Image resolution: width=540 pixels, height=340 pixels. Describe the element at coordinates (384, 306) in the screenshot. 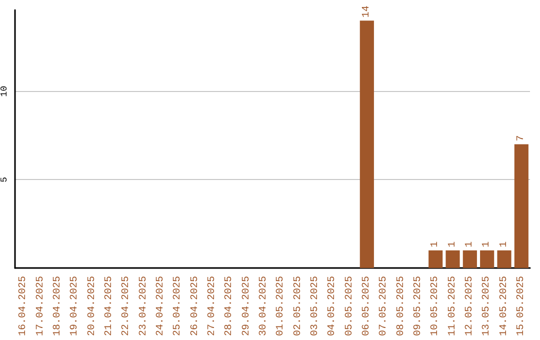

I see `x-tick-label: 07.05.2025` at that location.